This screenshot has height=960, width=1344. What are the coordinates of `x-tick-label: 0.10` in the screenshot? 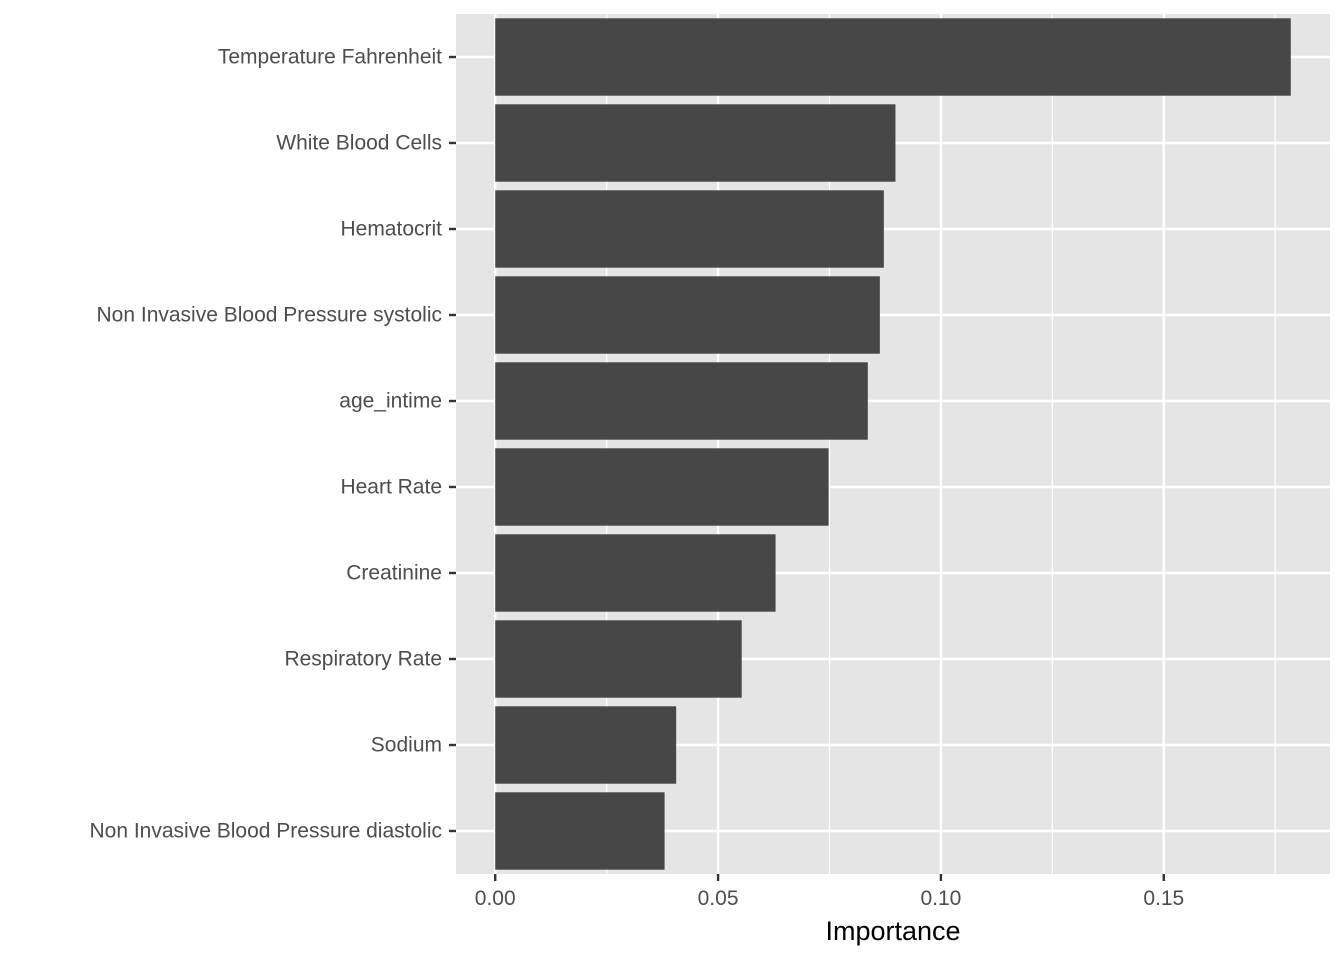 It's located at (940, 898).